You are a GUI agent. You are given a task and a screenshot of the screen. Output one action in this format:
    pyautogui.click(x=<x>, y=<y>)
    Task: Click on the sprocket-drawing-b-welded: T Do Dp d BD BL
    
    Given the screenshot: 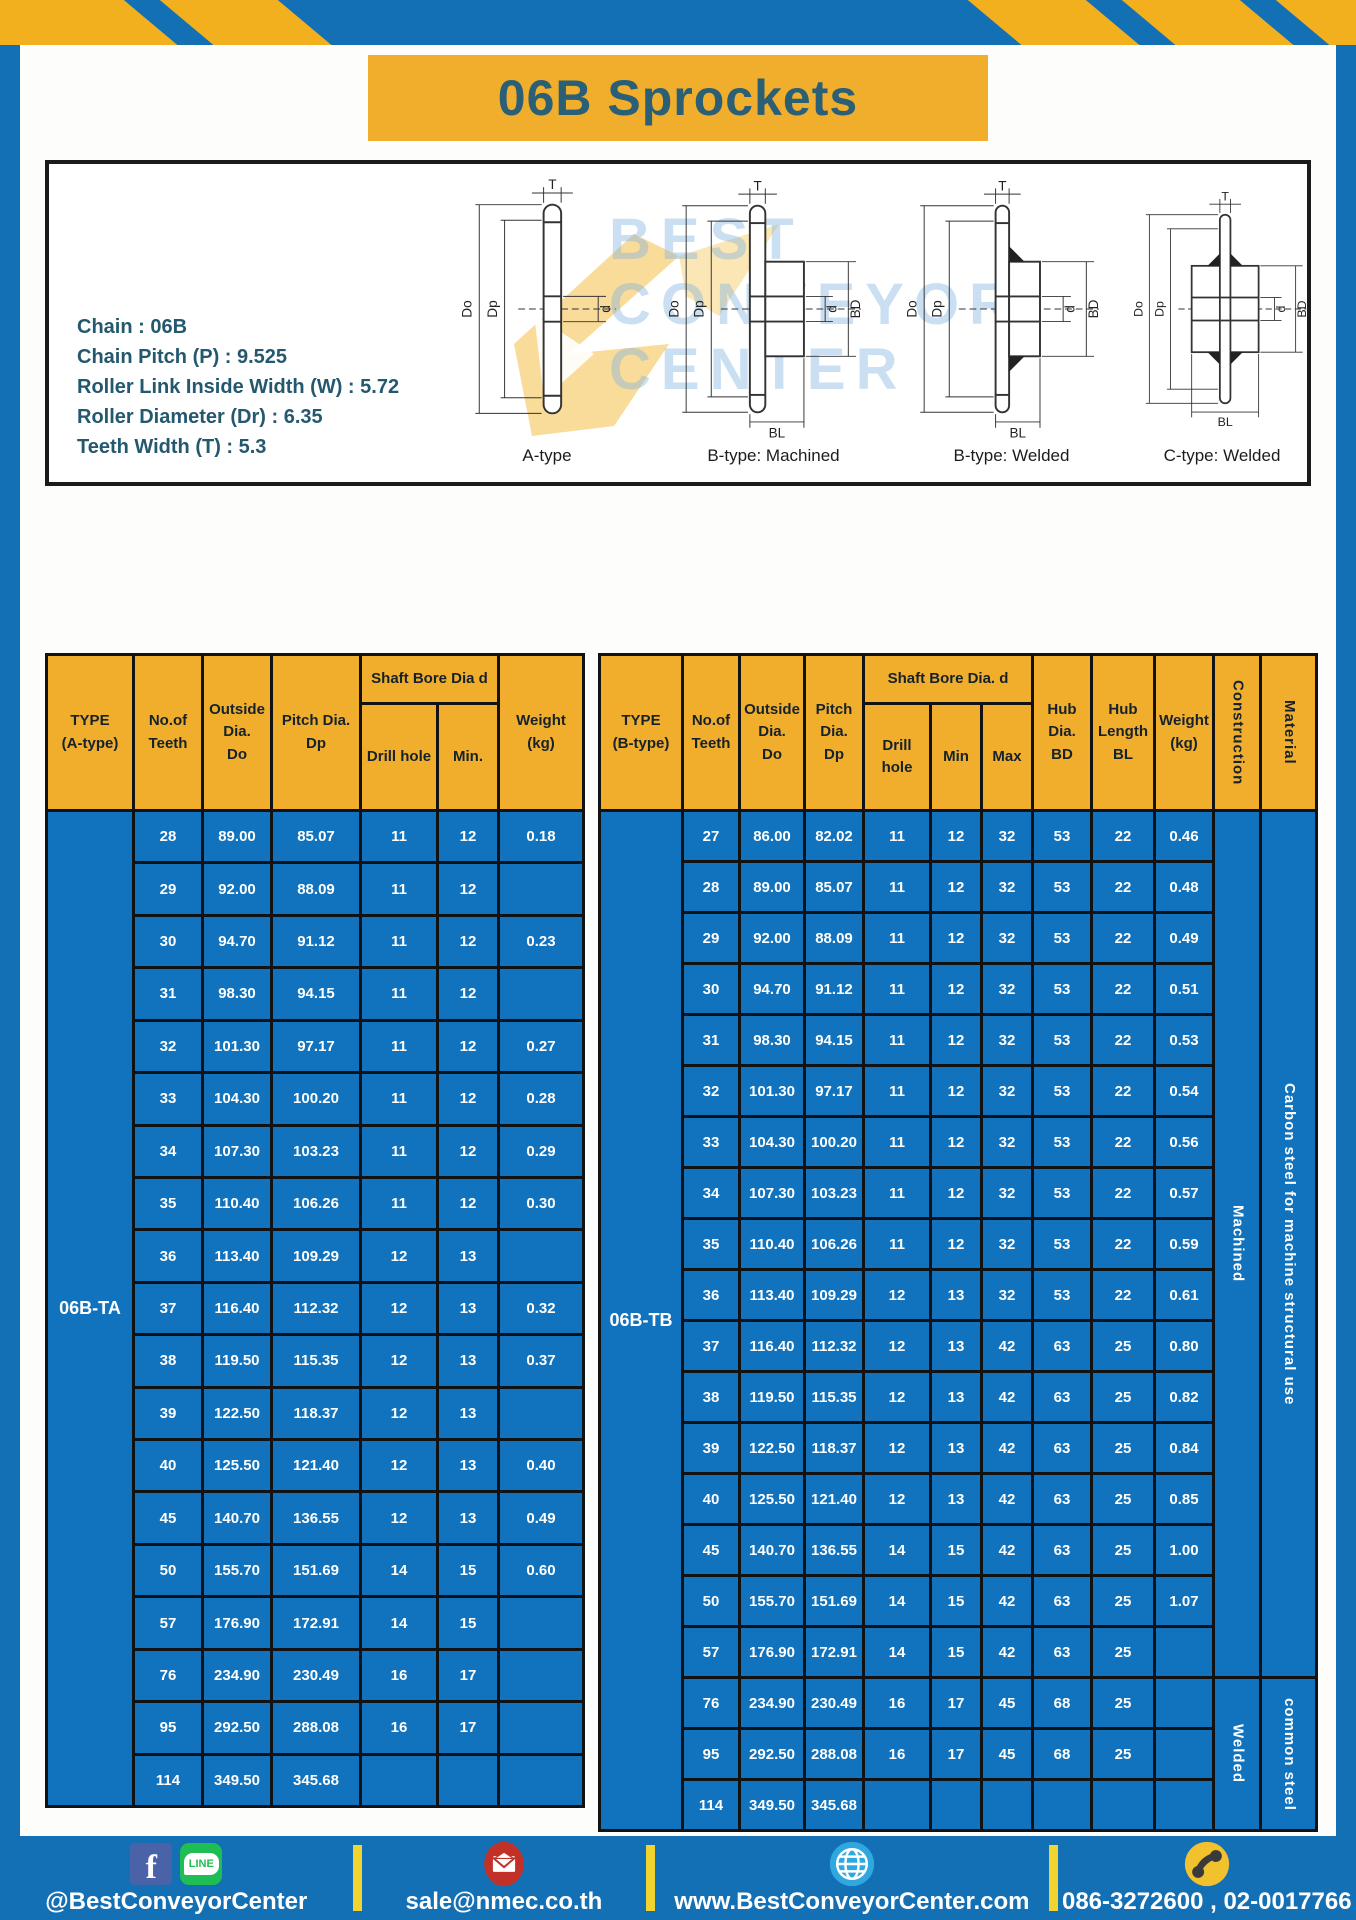 What is the action you would take?
    pyautogui.click(x=1002, y=309)
    